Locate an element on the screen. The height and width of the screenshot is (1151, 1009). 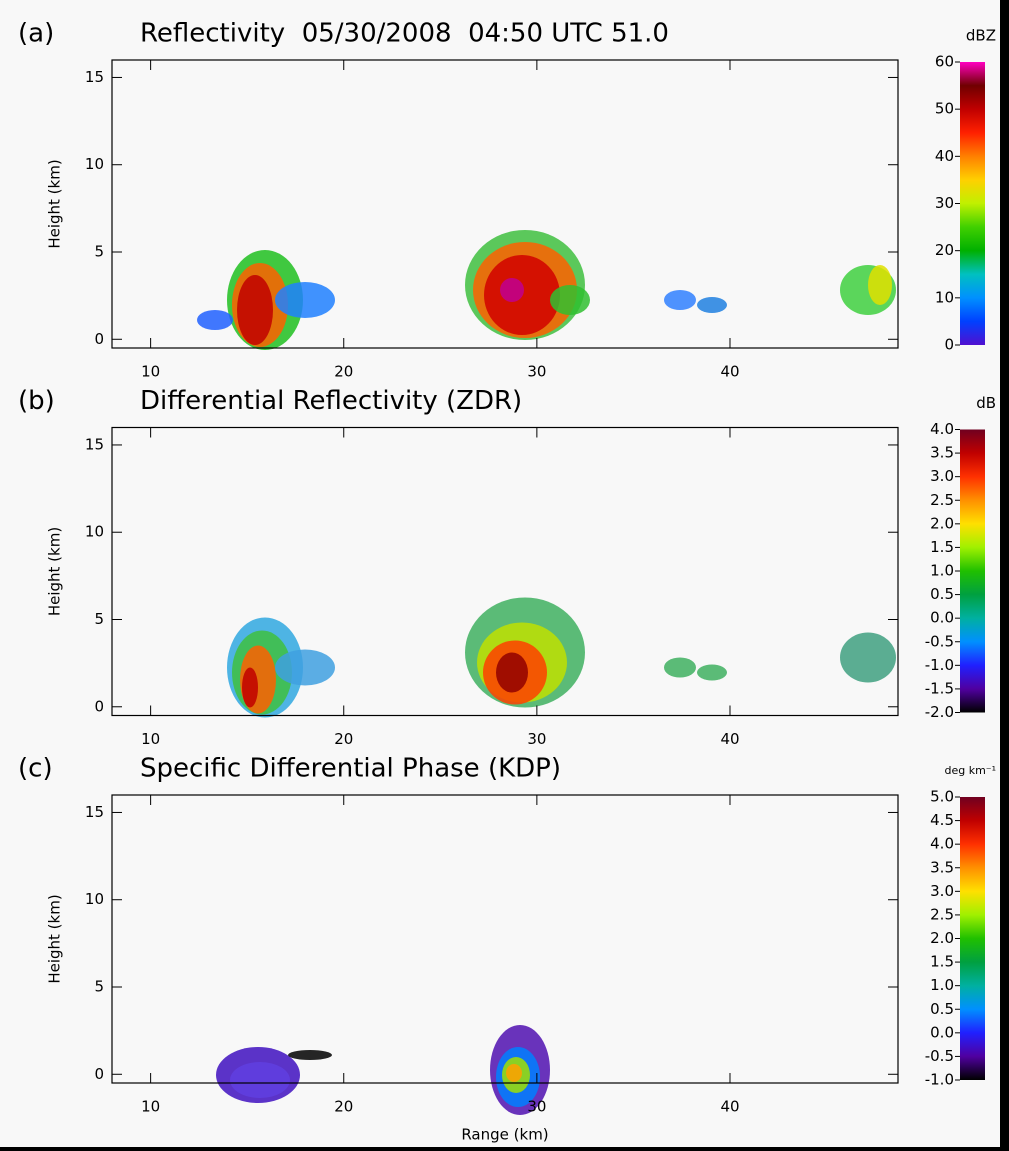
colorbar-tick-label: 50 is located at coordinates (944, 109).